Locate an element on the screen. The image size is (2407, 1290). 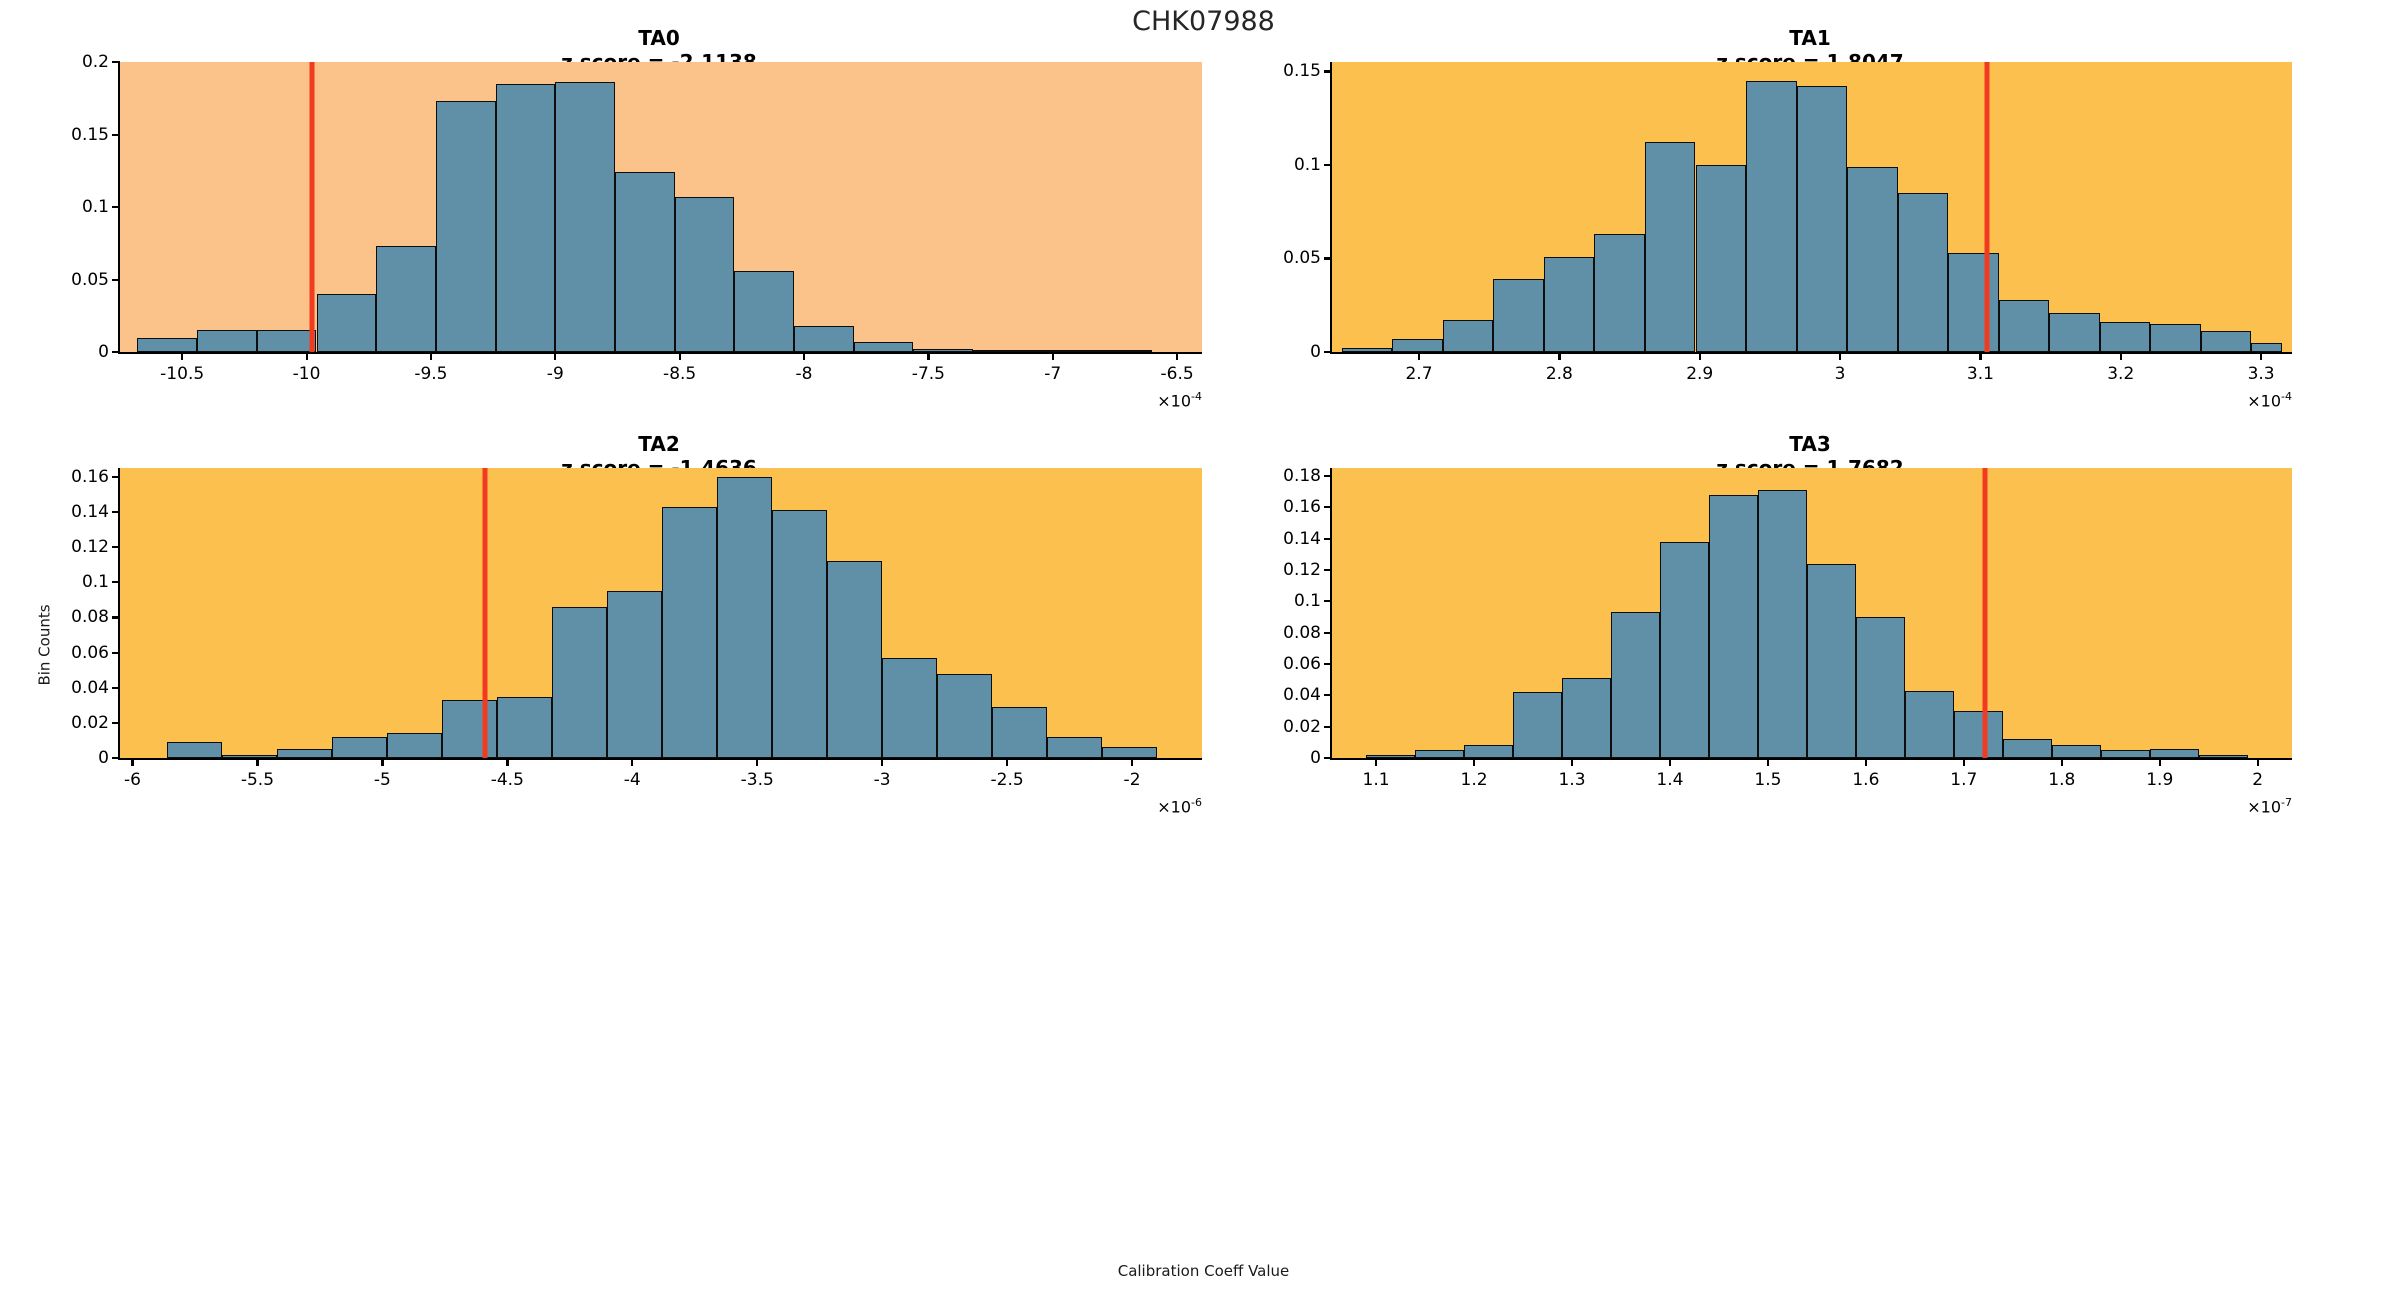
x-axis-tick-label: -7 is located at coordinates (1053, 374).